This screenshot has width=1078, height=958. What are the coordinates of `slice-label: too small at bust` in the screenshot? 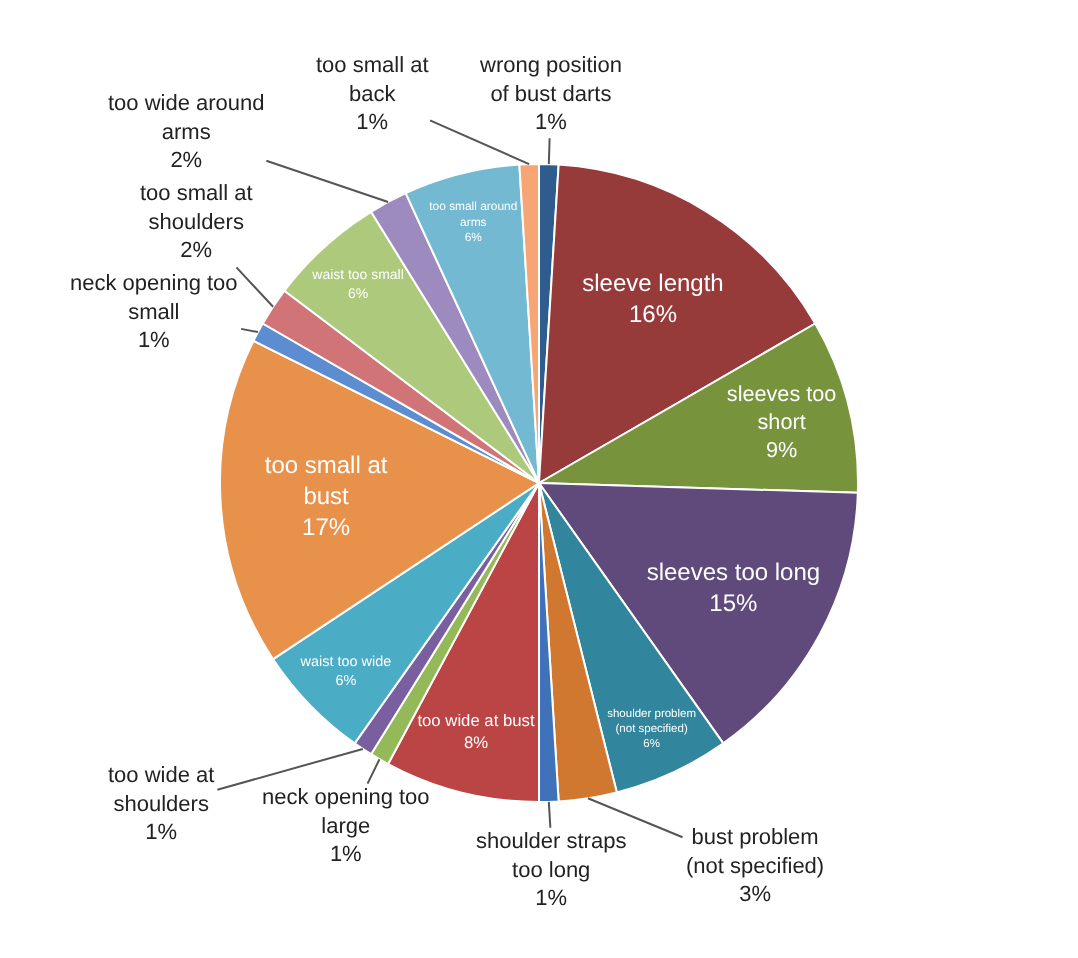 It's located at (326, 480).